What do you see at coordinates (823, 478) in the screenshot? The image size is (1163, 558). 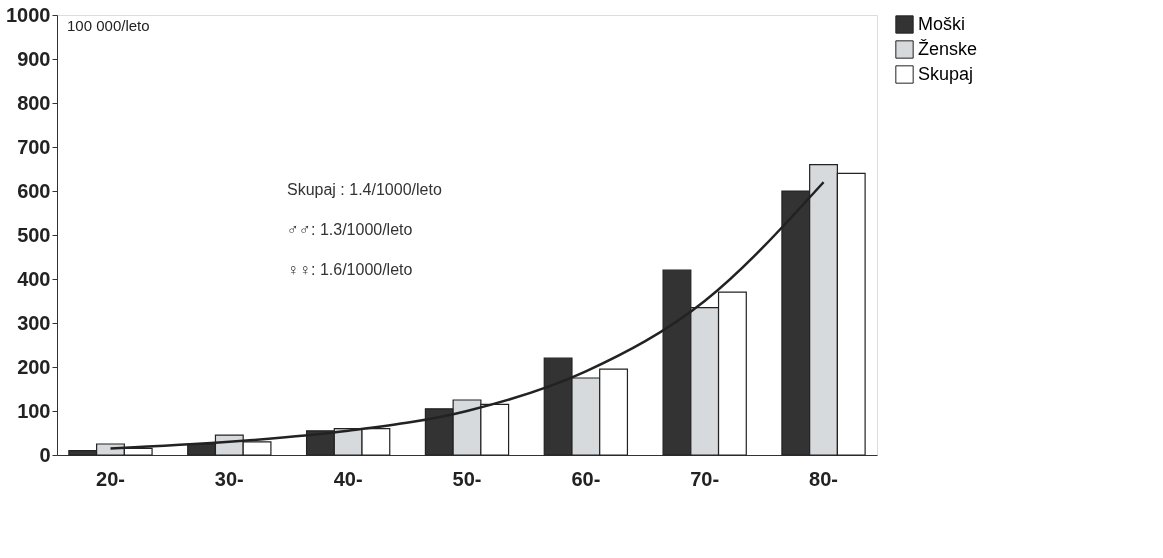 I see `x-tick-label: 80-` at bounding box center [823, 478].